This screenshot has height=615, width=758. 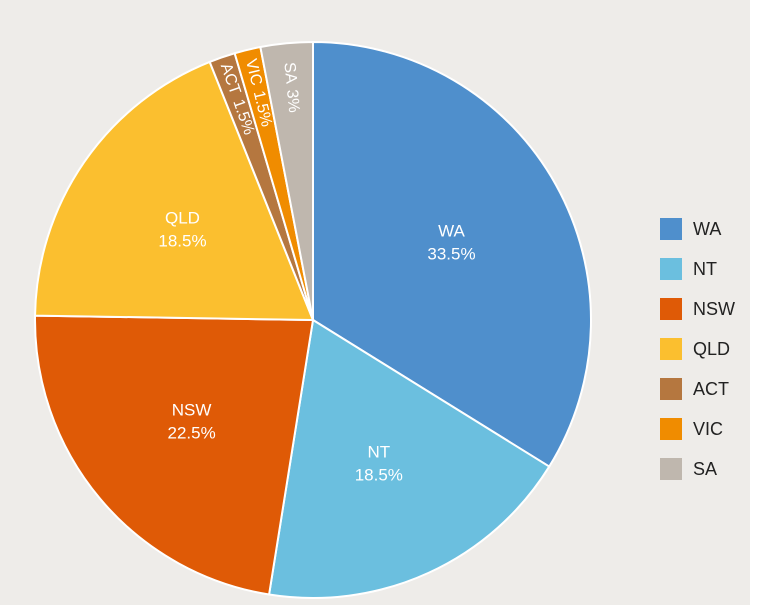 I want to click on legend-label: VIC, so click(x=708, y=429).